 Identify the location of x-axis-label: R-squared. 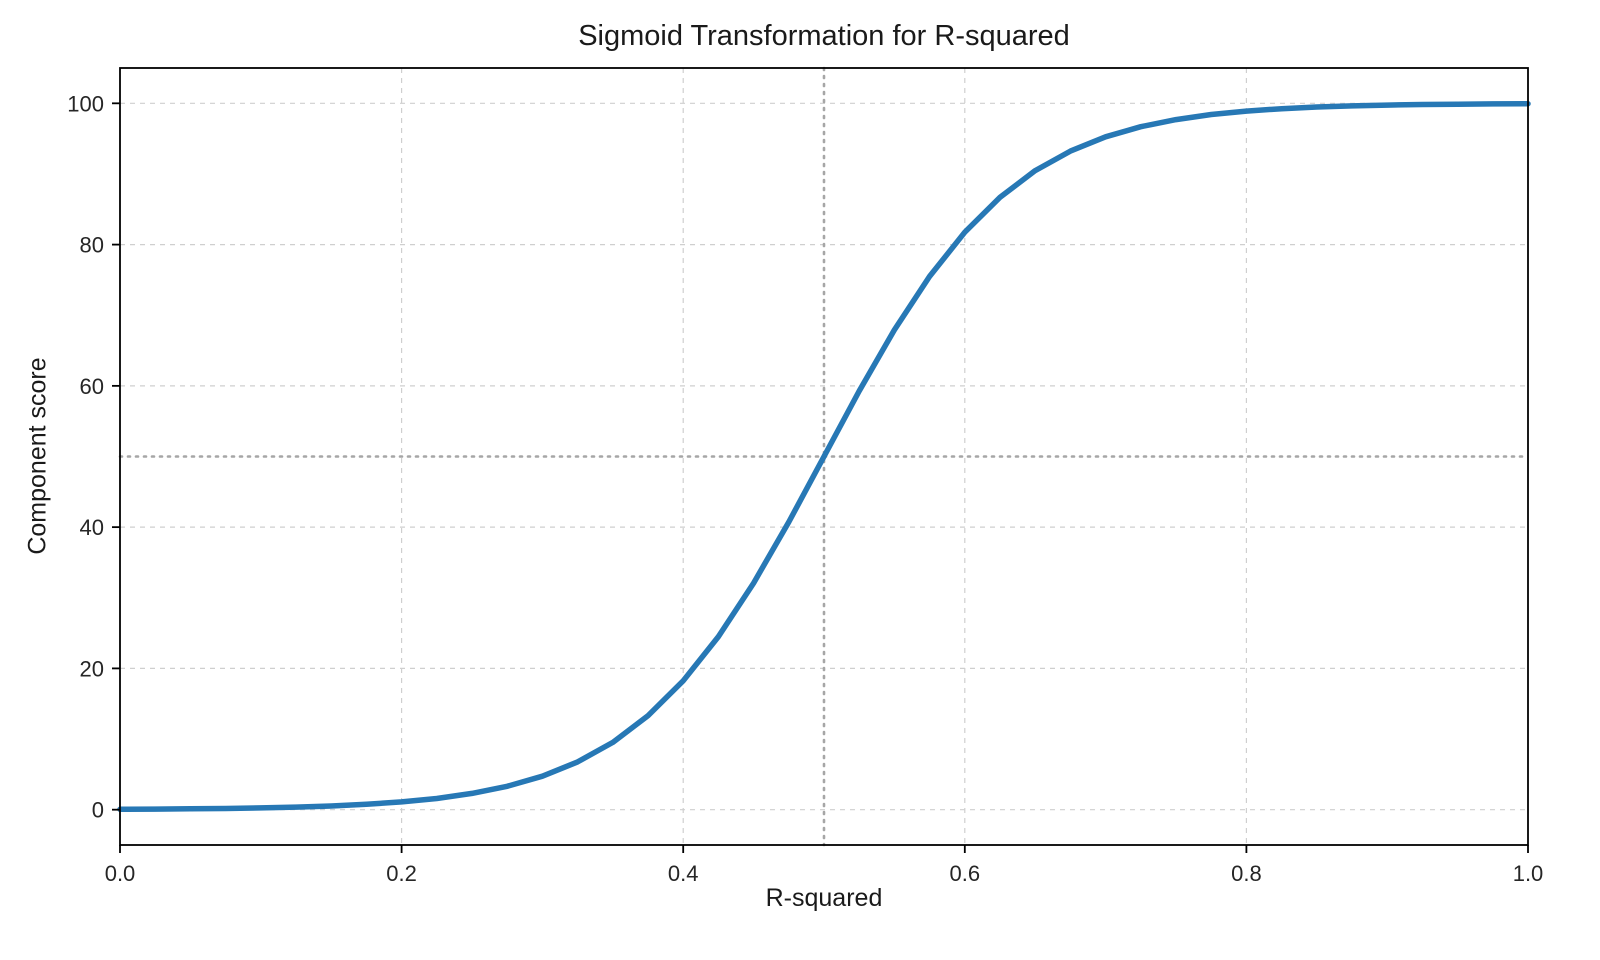
(824, 898).